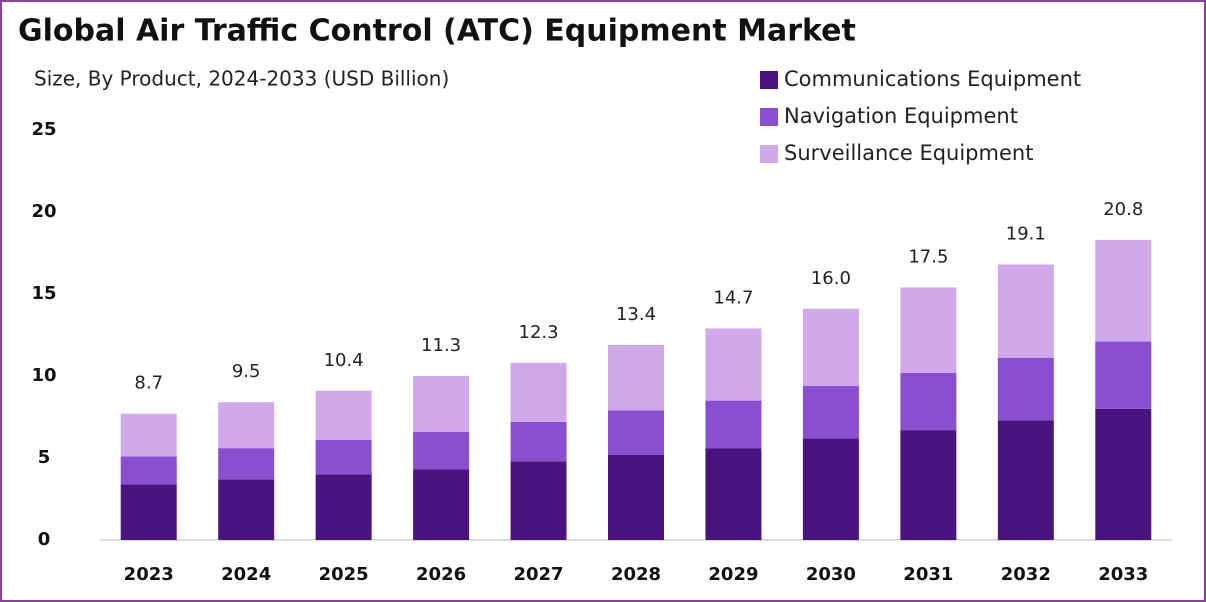 The height and width of the screenshot is (602, 1206). What do you see at coordinates (44, 457) in the screenshot?
I see `y-tick-label: 5` at bounding box center [44, 457].